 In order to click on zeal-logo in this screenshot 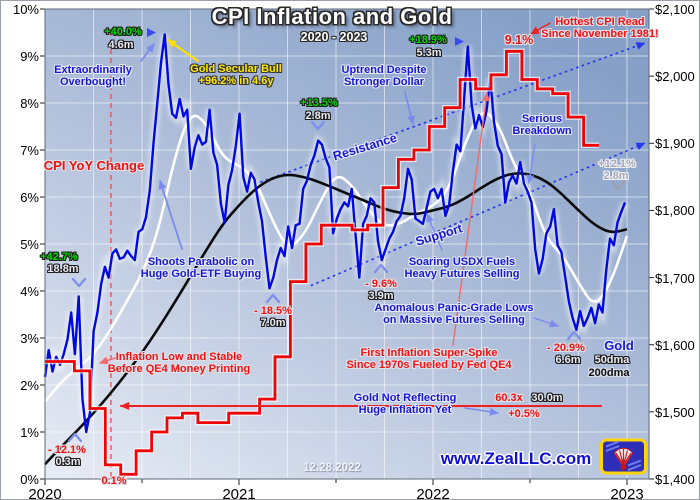, I will do `click(623, 456)`.